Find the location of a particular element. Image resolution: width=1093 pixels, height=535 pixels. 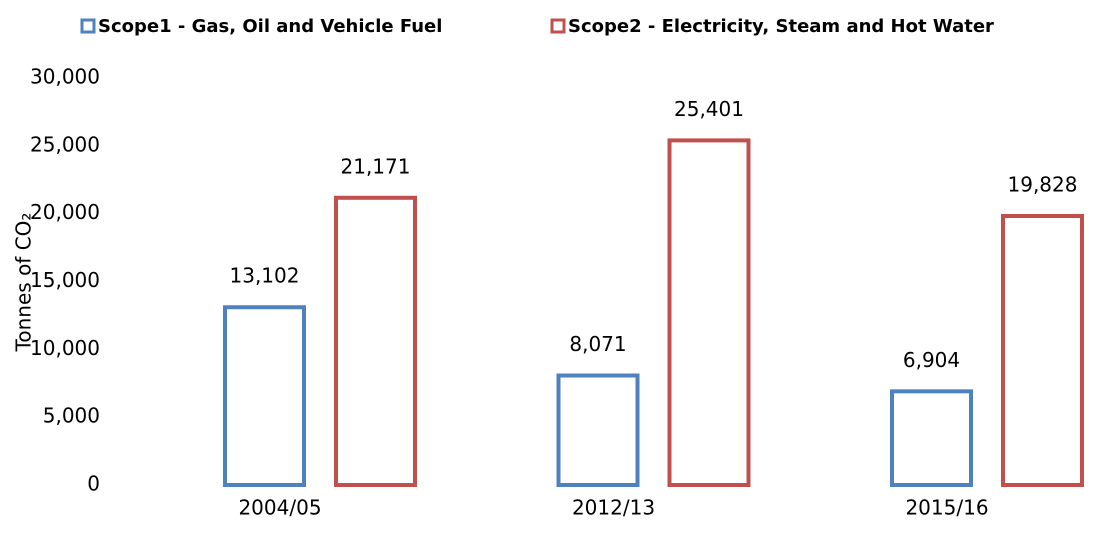

value-label: 21,171 is located at coordinates (376, 166).